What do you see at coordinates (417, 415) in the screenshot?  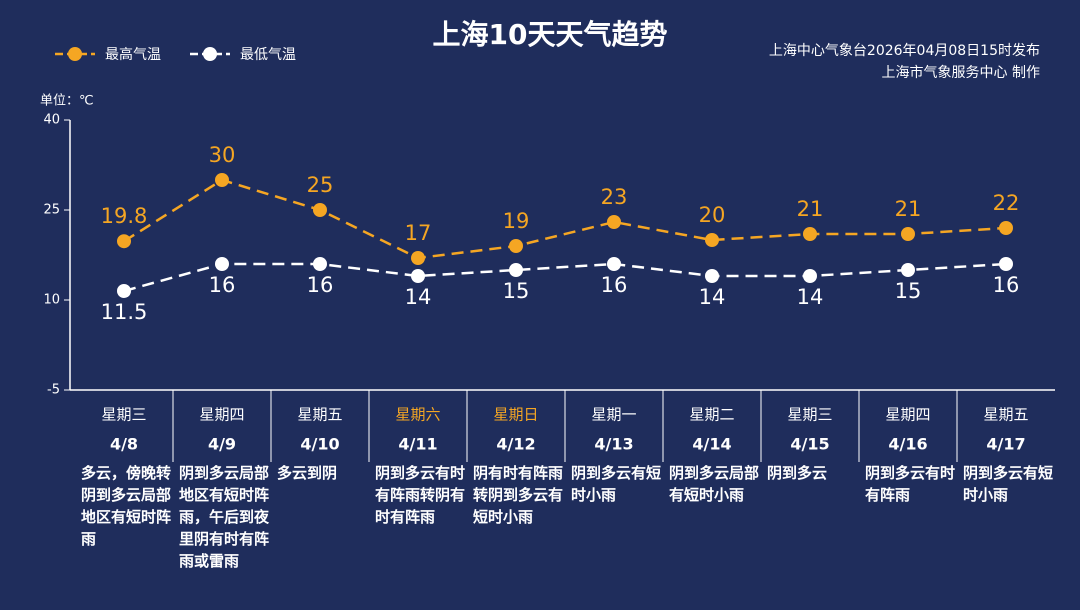 I see `weekday-label: 星期六` at bounding box center [417, 415].